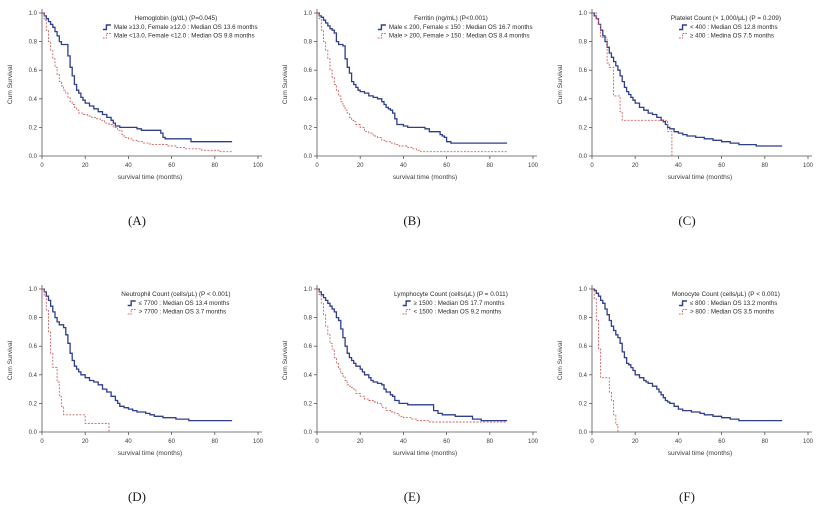 The height and width of the screenshot is (506, 824). Describe the element at coordinates (726, 18) in the screenshot. I see `svg-text:Platelet Count (× 1,000/μL) (P: Platelet Count (× 1,000/μL) (P = 0.209)` at that location.